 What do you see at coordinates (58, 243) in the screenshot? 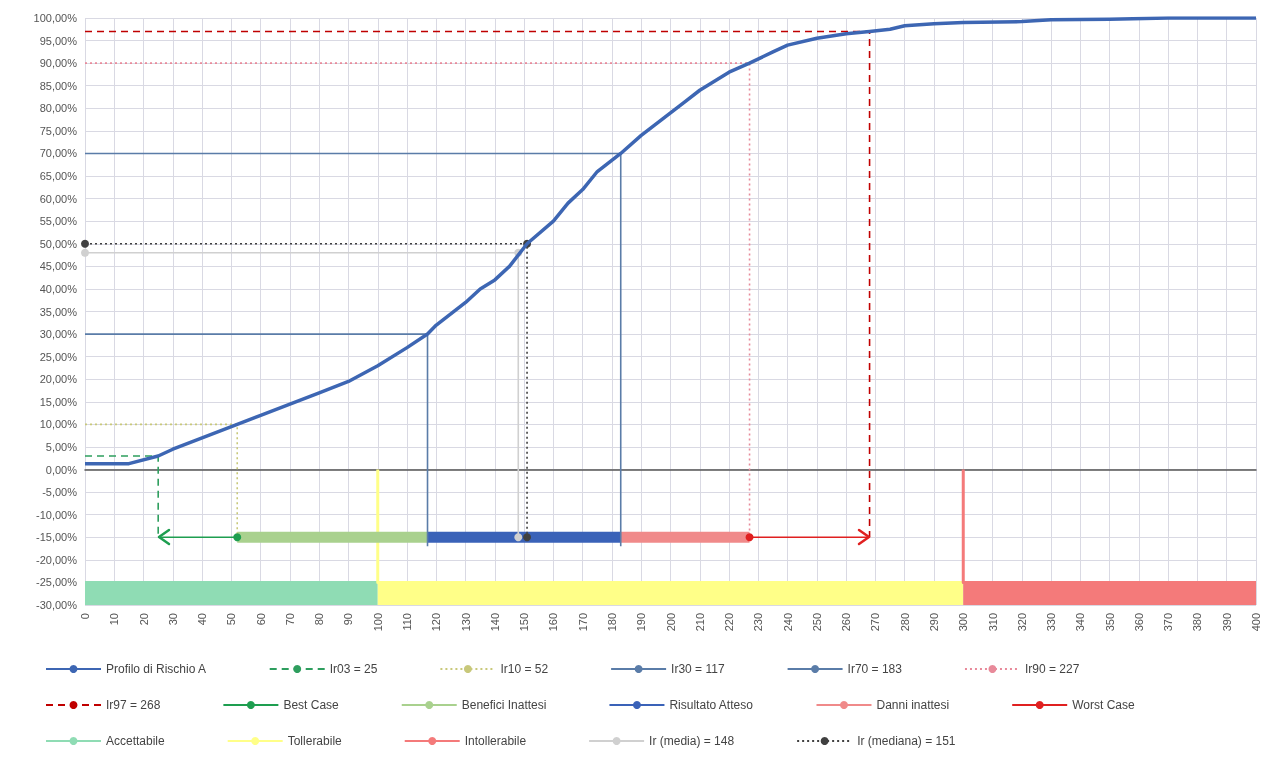
I see `y-tick-label: 50,00%` at bounding box center [58, 243].